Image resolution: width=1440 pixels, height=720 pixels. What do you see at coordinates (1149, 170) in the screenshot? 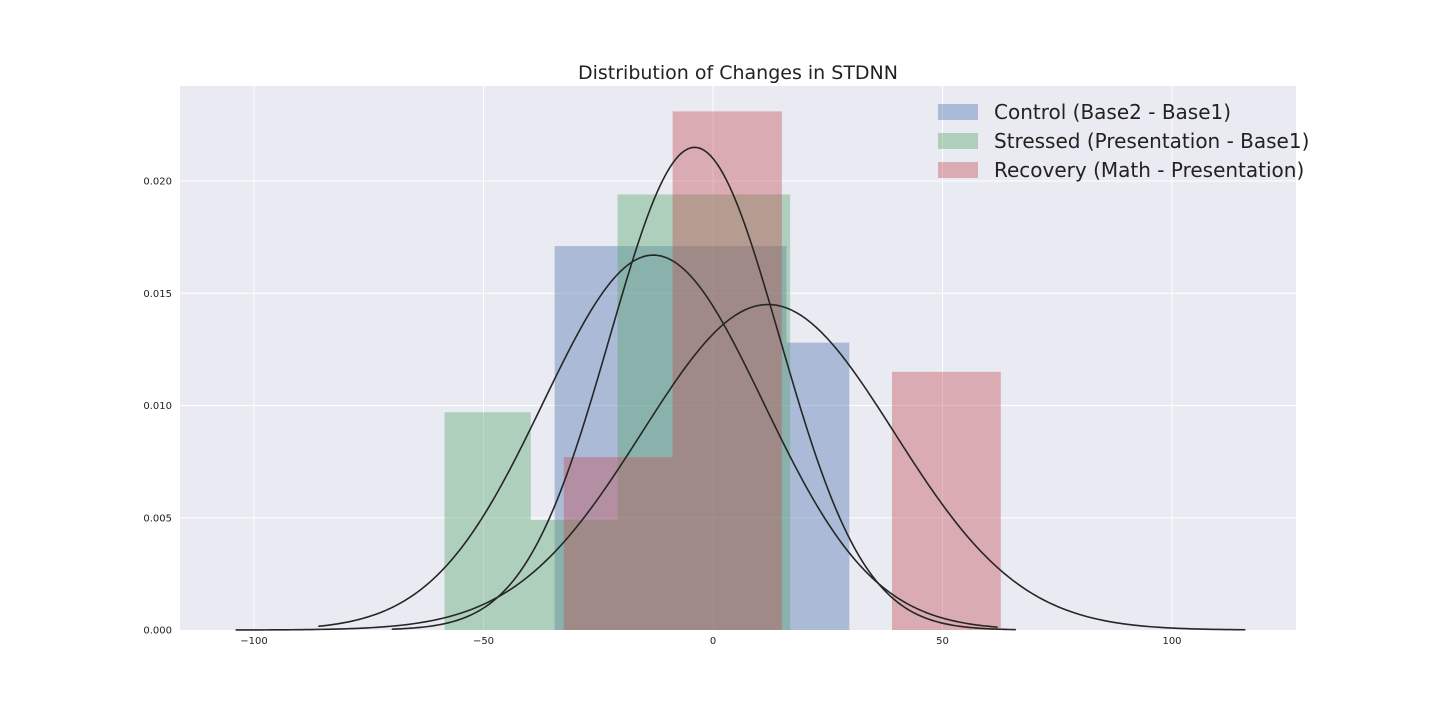
I see `legend-label: Recovery (Math - Presentation)` at bounding box center [1149, 170].